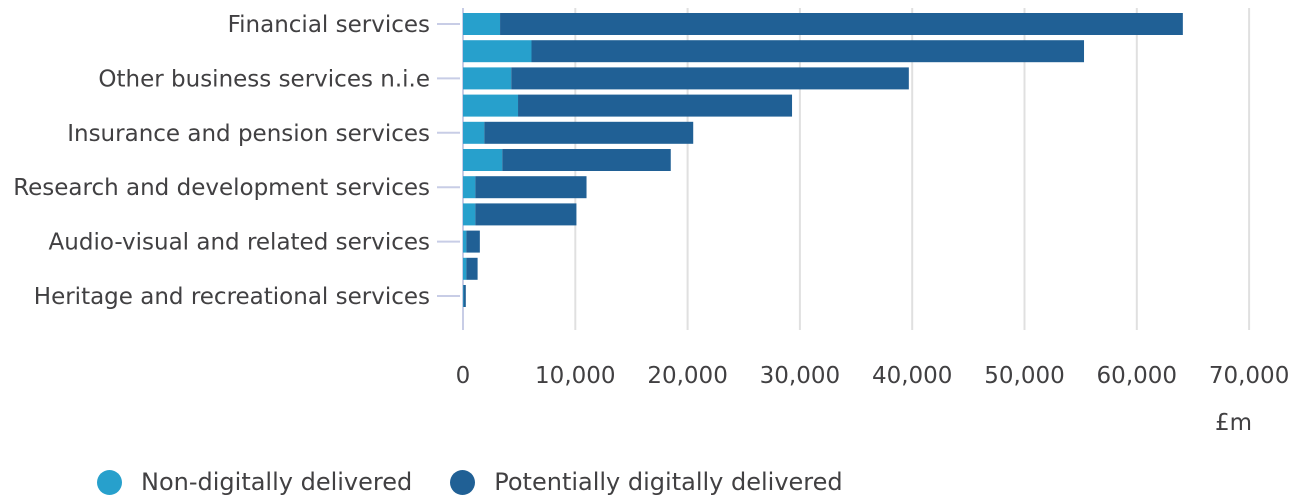 This screenshot has width=1304, height=502. Describe the element at coordinates (800, 376) in the screenshot. I see `x-tick-label: 30,000` at that location.